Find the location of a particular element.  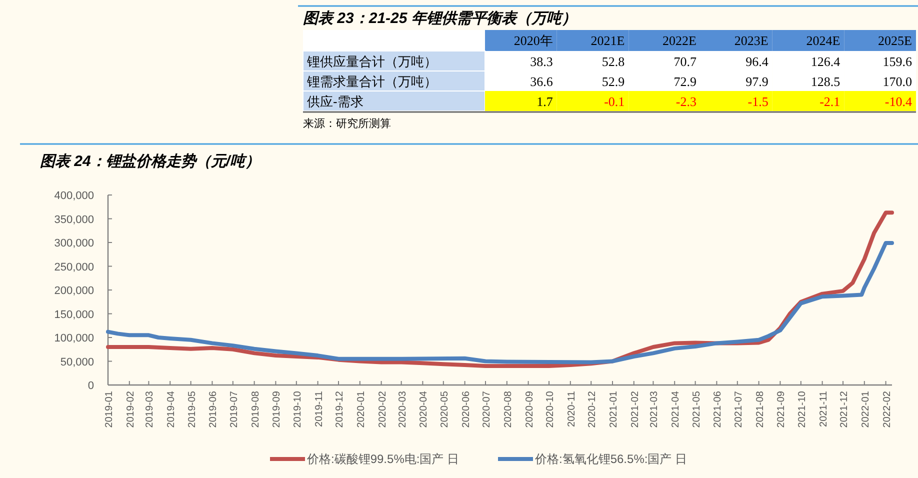

data-label: 96.4 is located at coordinates (757, 61).